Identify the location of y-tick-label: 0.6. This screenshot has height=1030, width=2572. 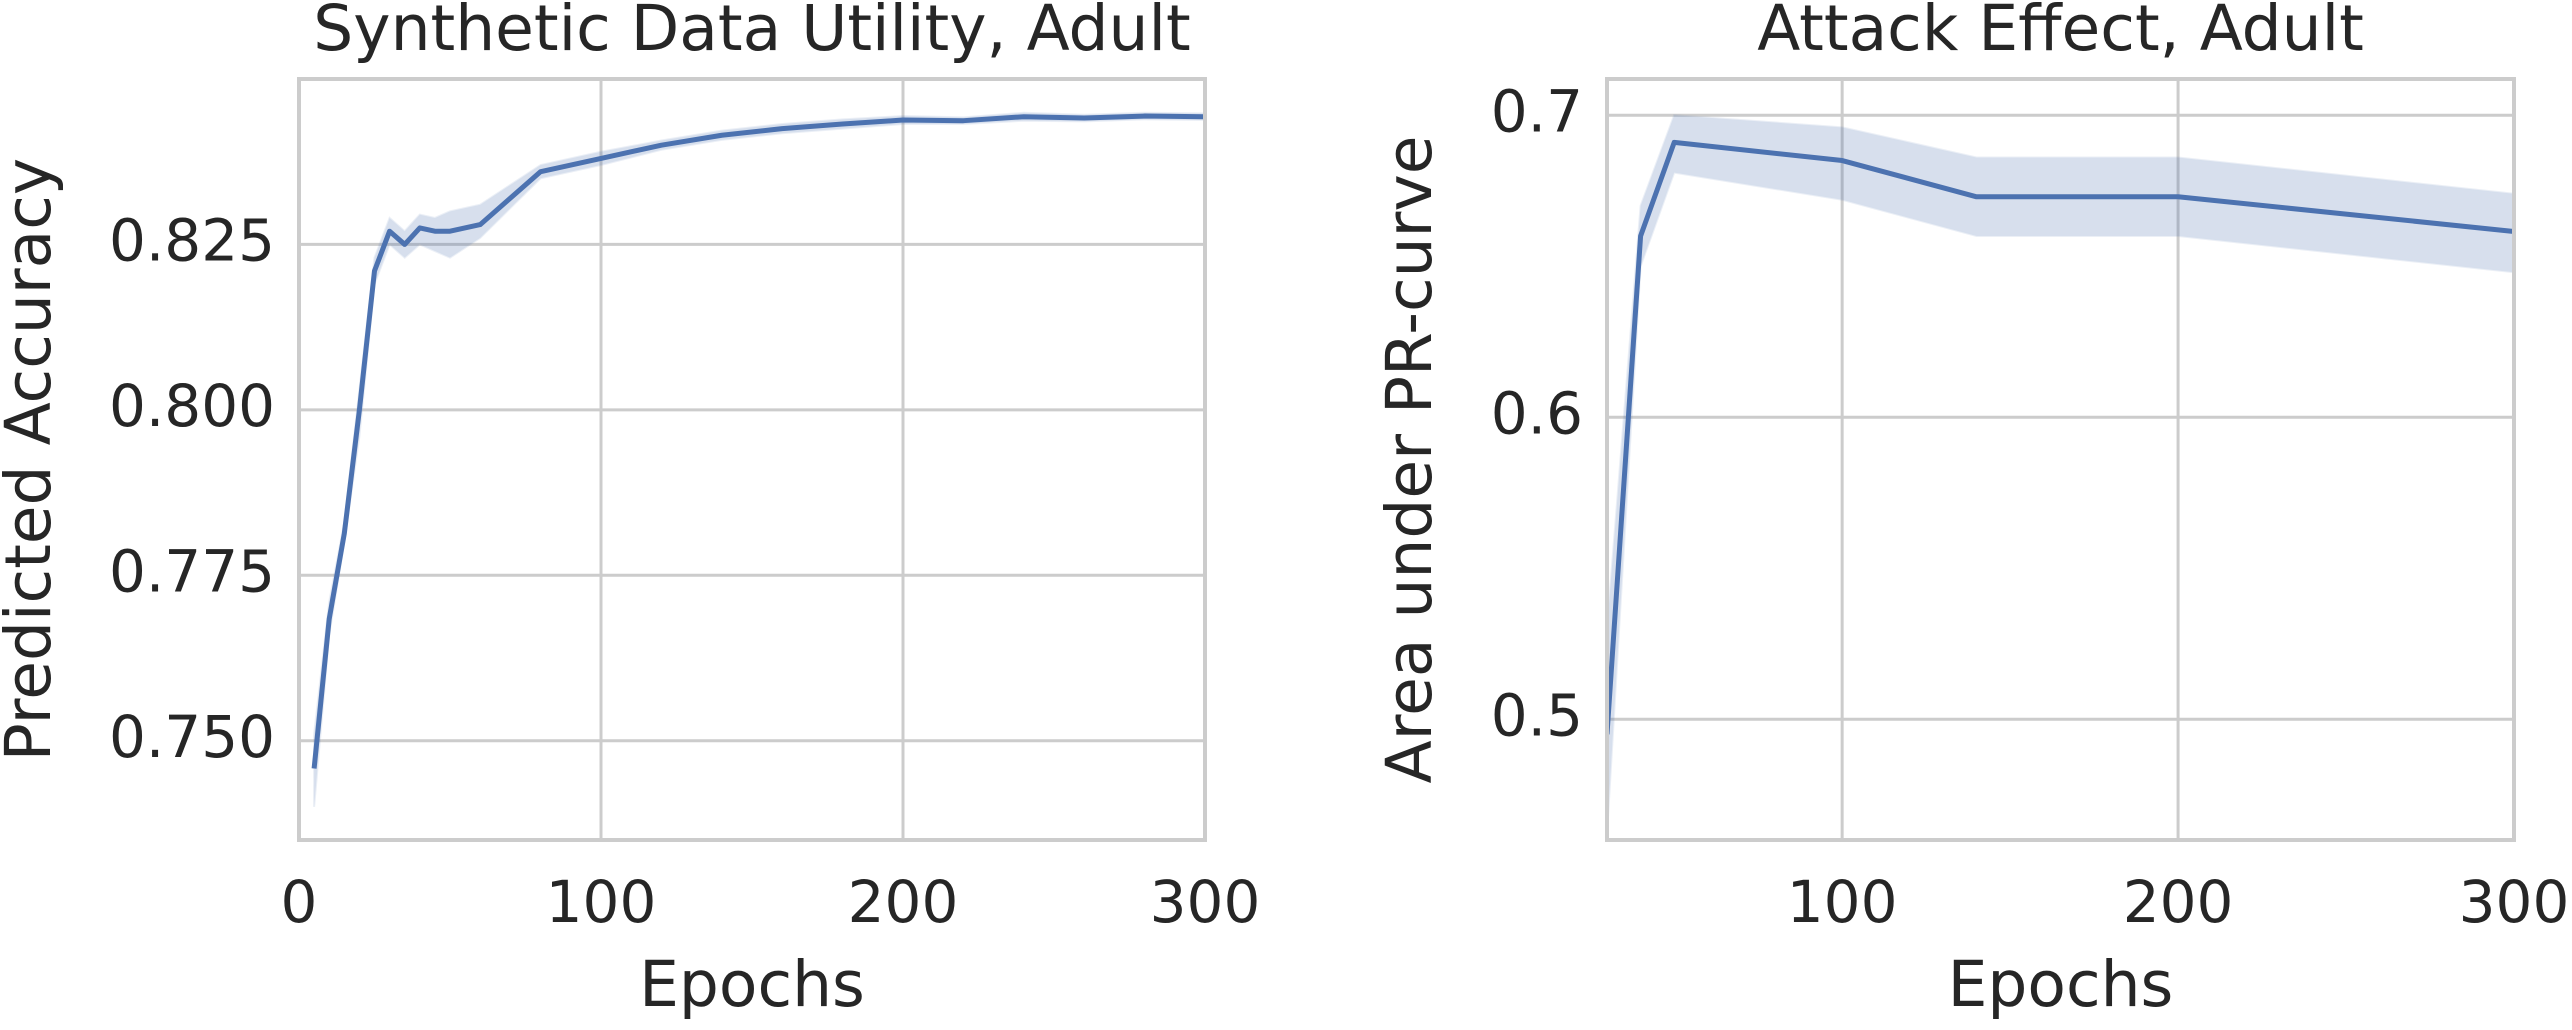
(1537, 413).